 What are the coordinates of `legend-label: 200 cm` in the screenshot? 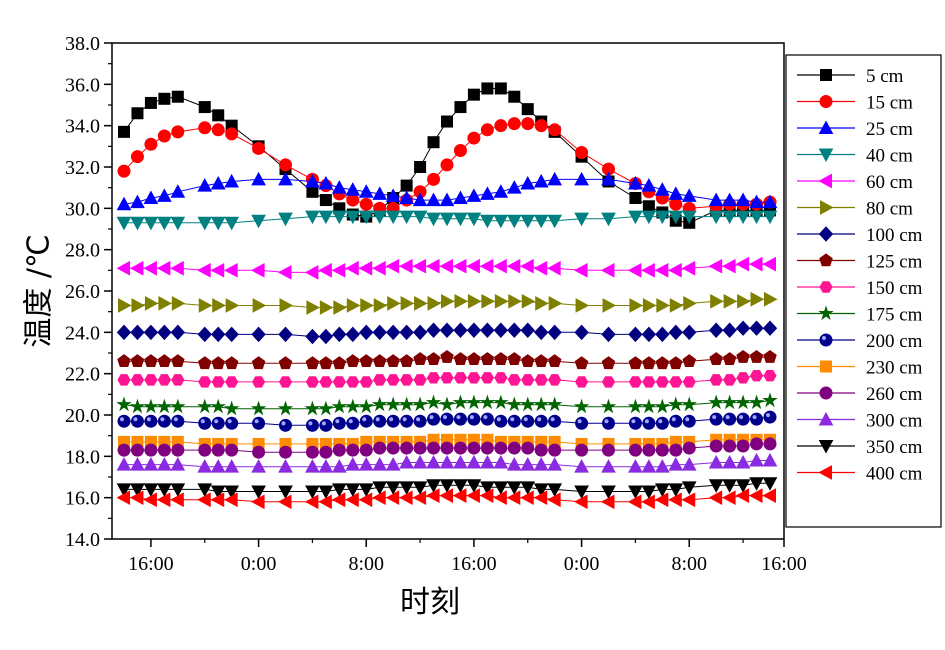 It's located at (894, 341).